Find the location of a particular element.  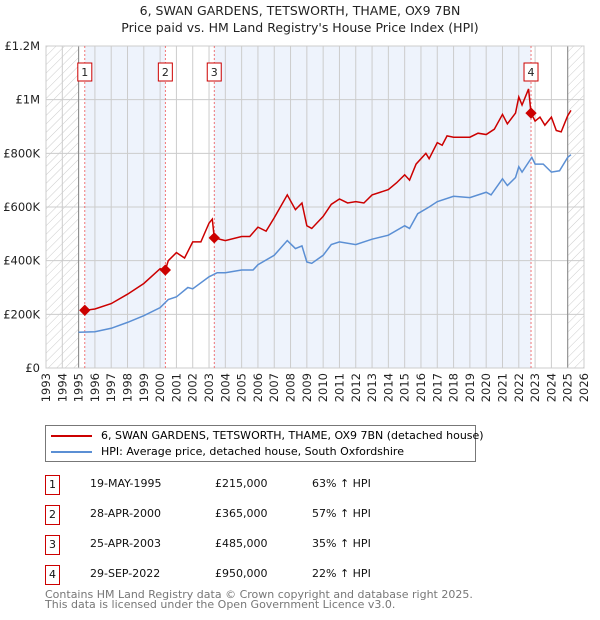

sale-label: 2 is located at coordinates (165, 72).